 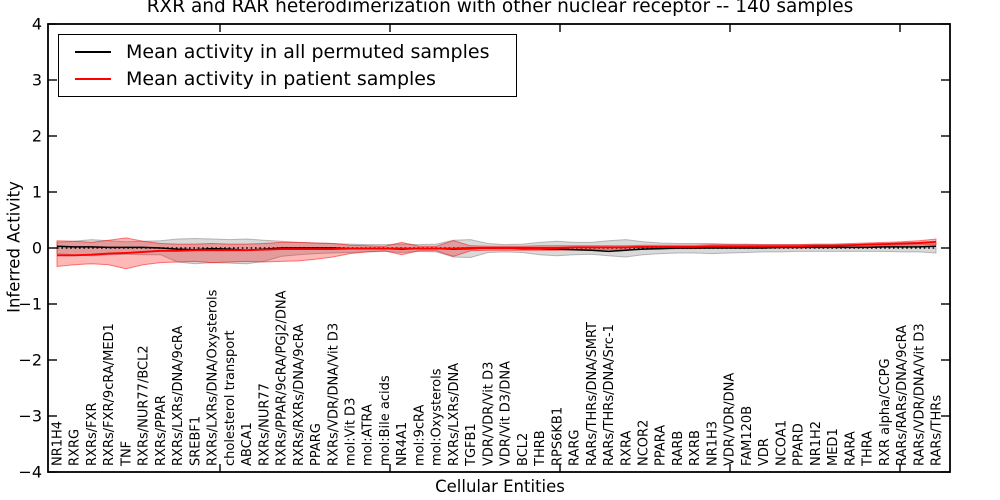 What do you see at coordinates (351, 432) in the screenshot?
I see `x-tick-label: mol:Vit D3` at bounding box center [351, 432].